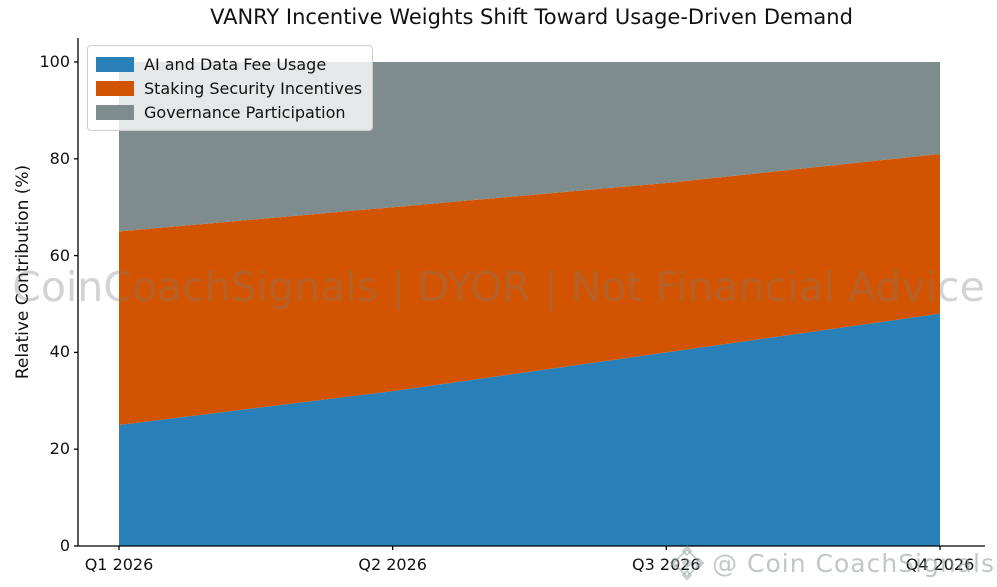 This screenshot has width=997, height=587. Describe the element at coordinates (253, 88) in the screenshot. I see `legend-label: Staking Security Incentives` at that location.